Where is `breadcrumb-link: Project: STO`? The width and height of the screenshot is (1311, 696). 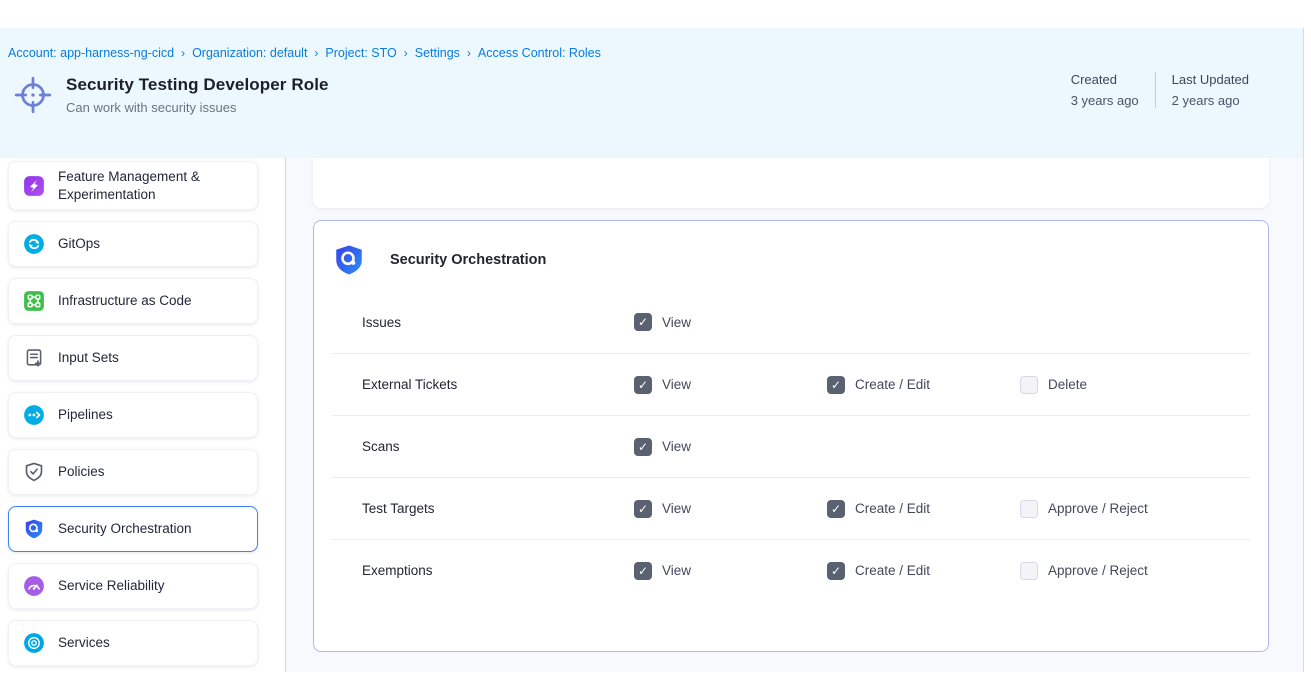 breadcrumb-link: Project: STO is located at coordinates (361, 53).